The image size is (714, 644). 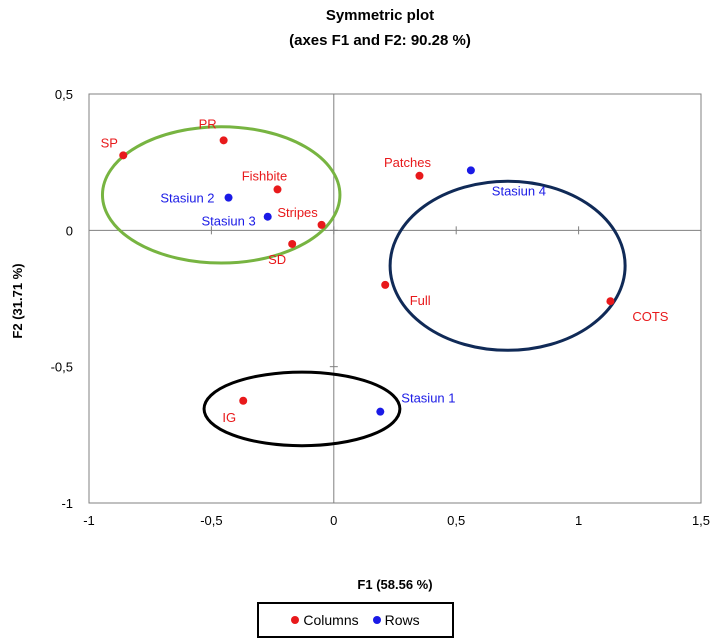 What do you see at coordinates (407, 162) in the screenshot?
I see `point-label-patches: Patches` at bounding box center [407, 162].